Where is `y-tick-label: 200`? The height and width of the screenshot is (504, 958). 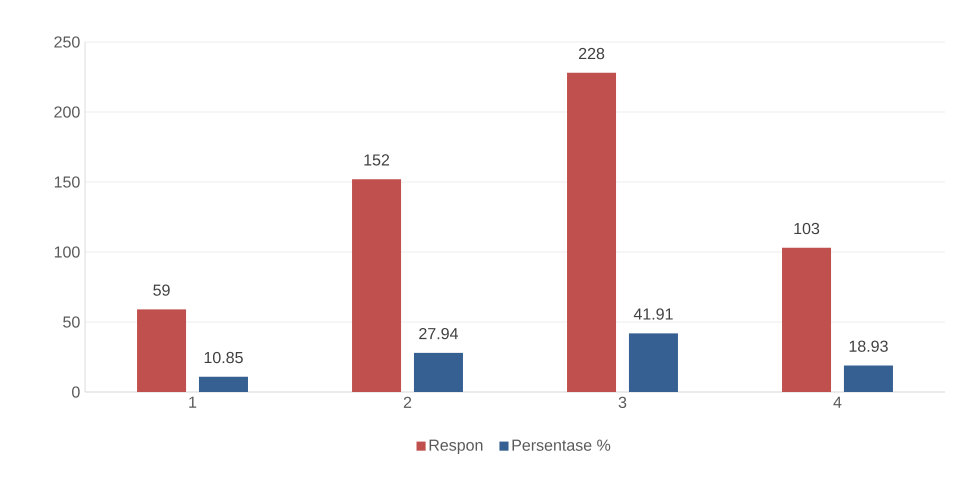
y-tick-label: 200 is located at coordinates (67, 112).